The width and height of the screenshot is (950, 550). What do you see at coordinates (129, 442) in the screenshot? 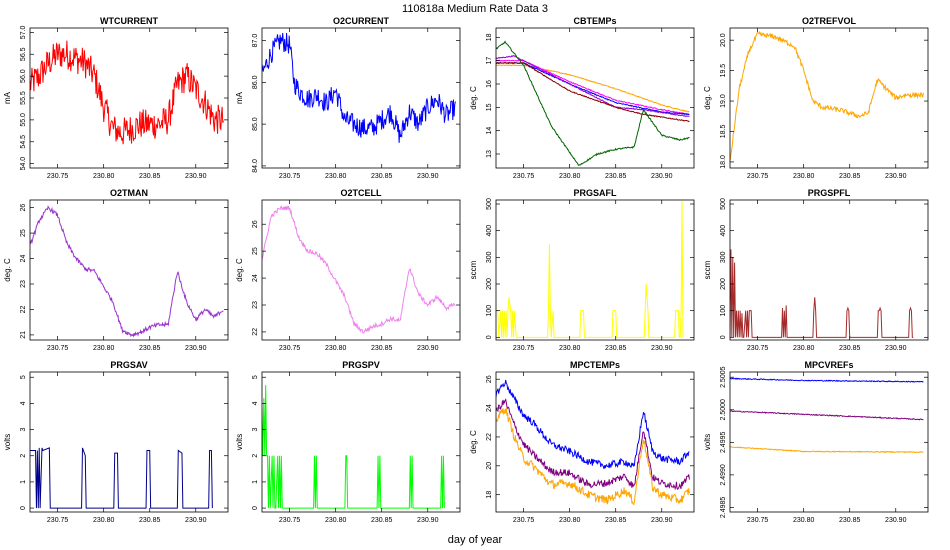
I see `plot-frame-prgsav` at bounding box center [129, 442].